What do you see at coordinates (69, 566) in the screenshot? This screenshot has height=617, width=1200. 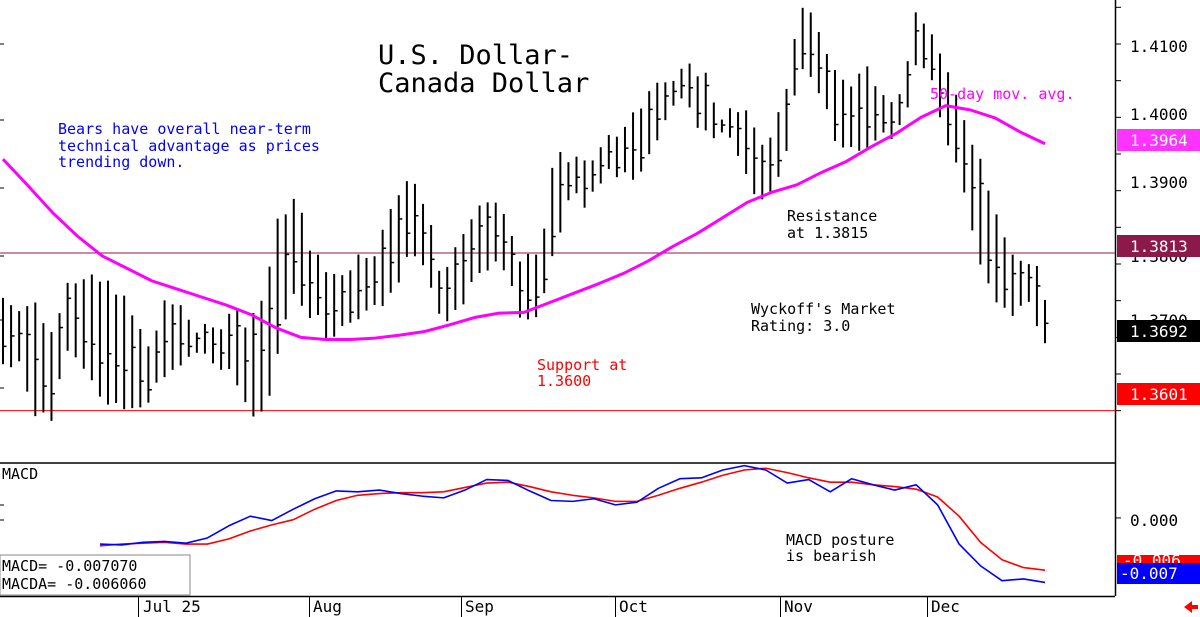 I see `macd-legend-value: MACD= -0.007070` at bounding box center [69, 566].